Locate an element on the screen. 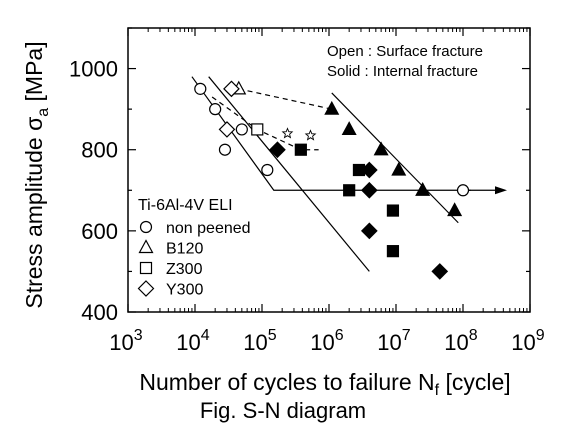  note-solid: Solid : Internal fracture is located at coordinates (402, 71).